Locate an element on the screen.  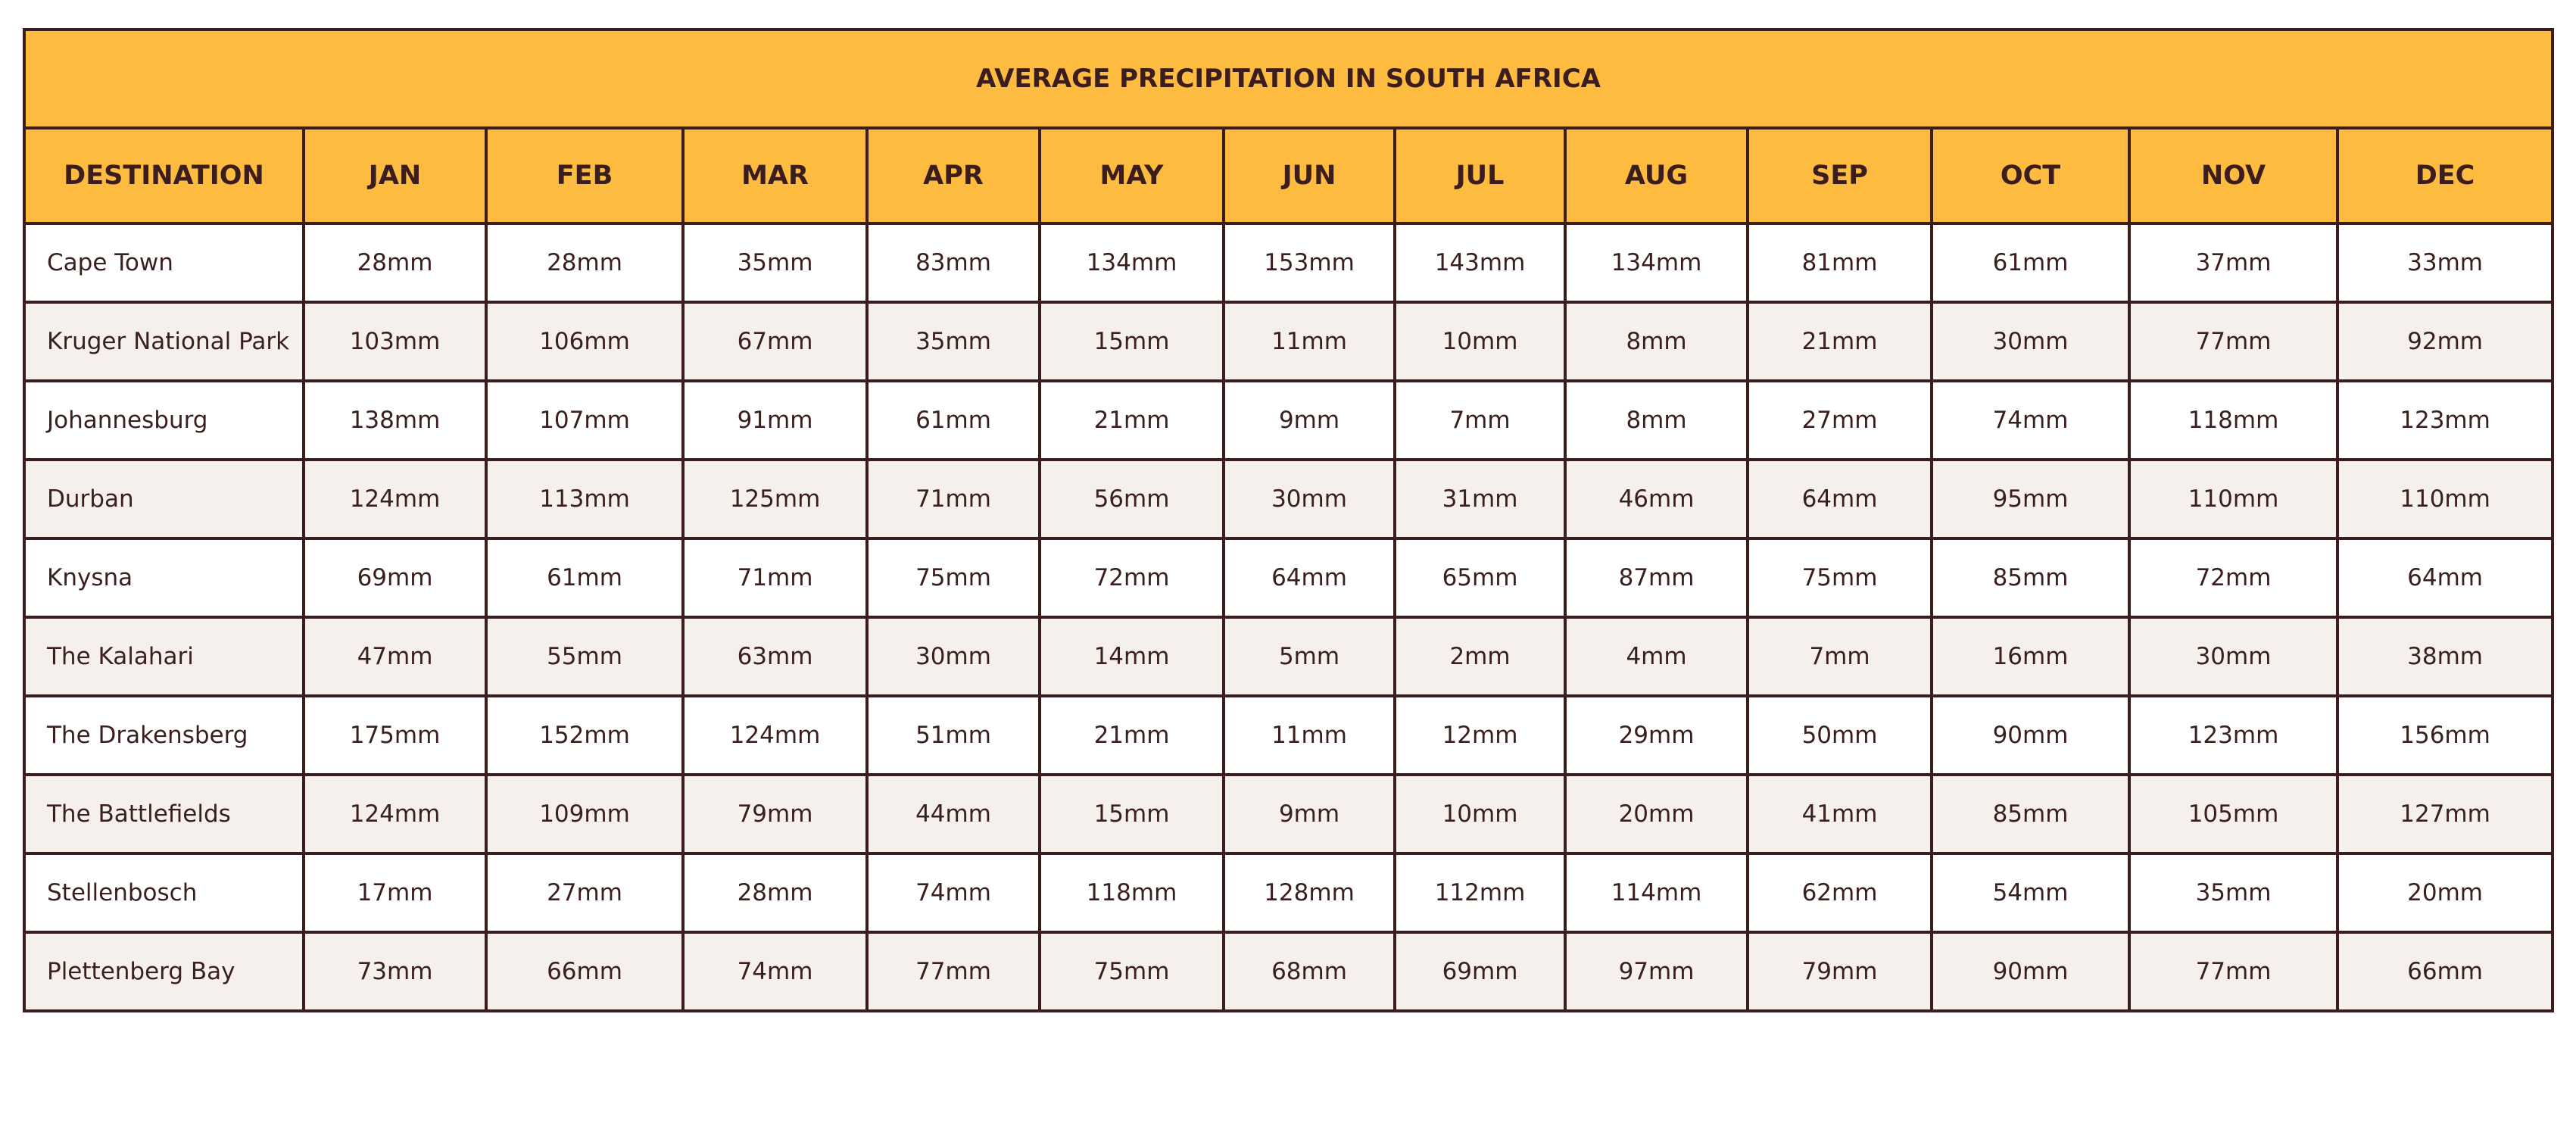
value-cell: 128mm is located at coordinates (1309, 893).